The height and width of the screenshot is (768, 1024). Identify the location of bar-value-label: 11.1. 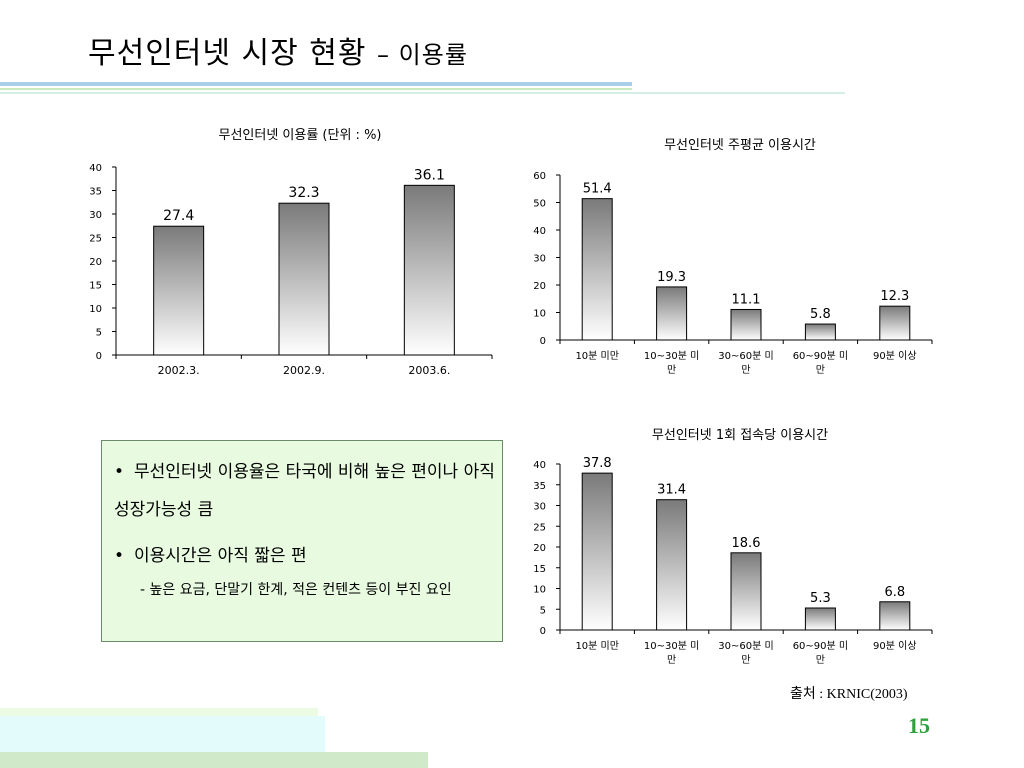
(746, 299).